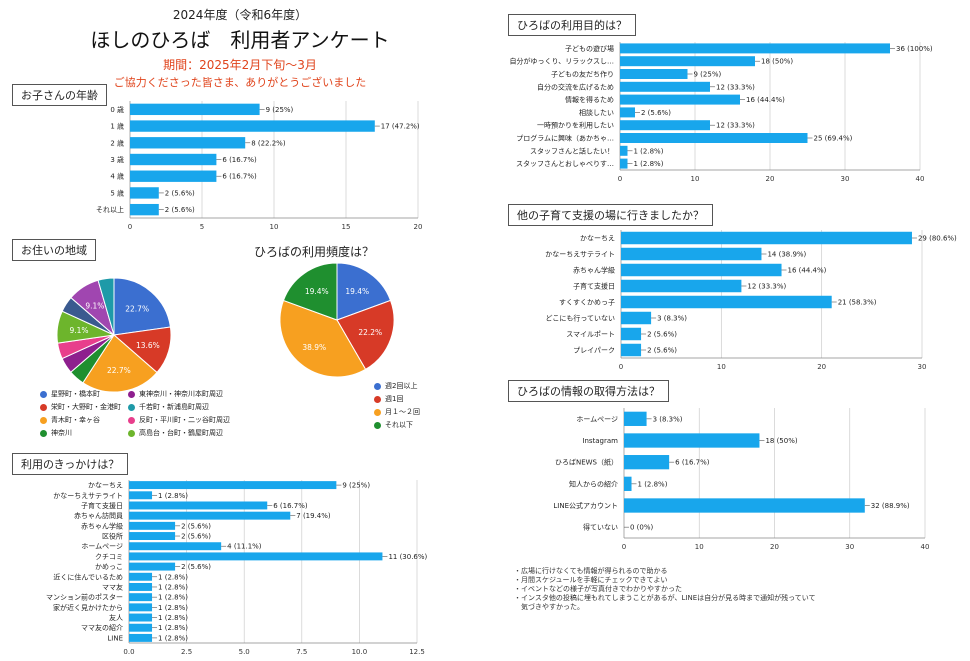  Describe the element at coordinates (346, 227) in the screenshot. I see `x-tick-label: 15` at that location.